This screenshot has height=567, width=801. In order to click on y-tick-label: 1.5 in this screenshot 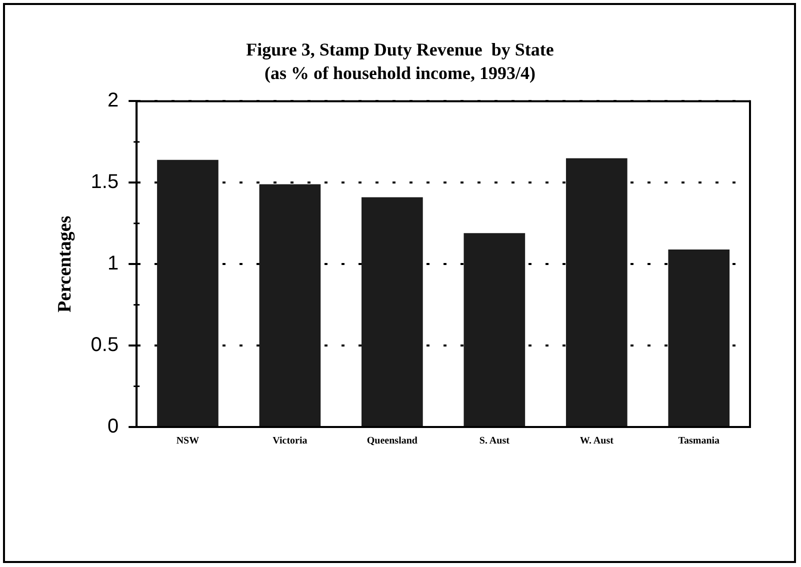, I will do `click(104, 182)`.